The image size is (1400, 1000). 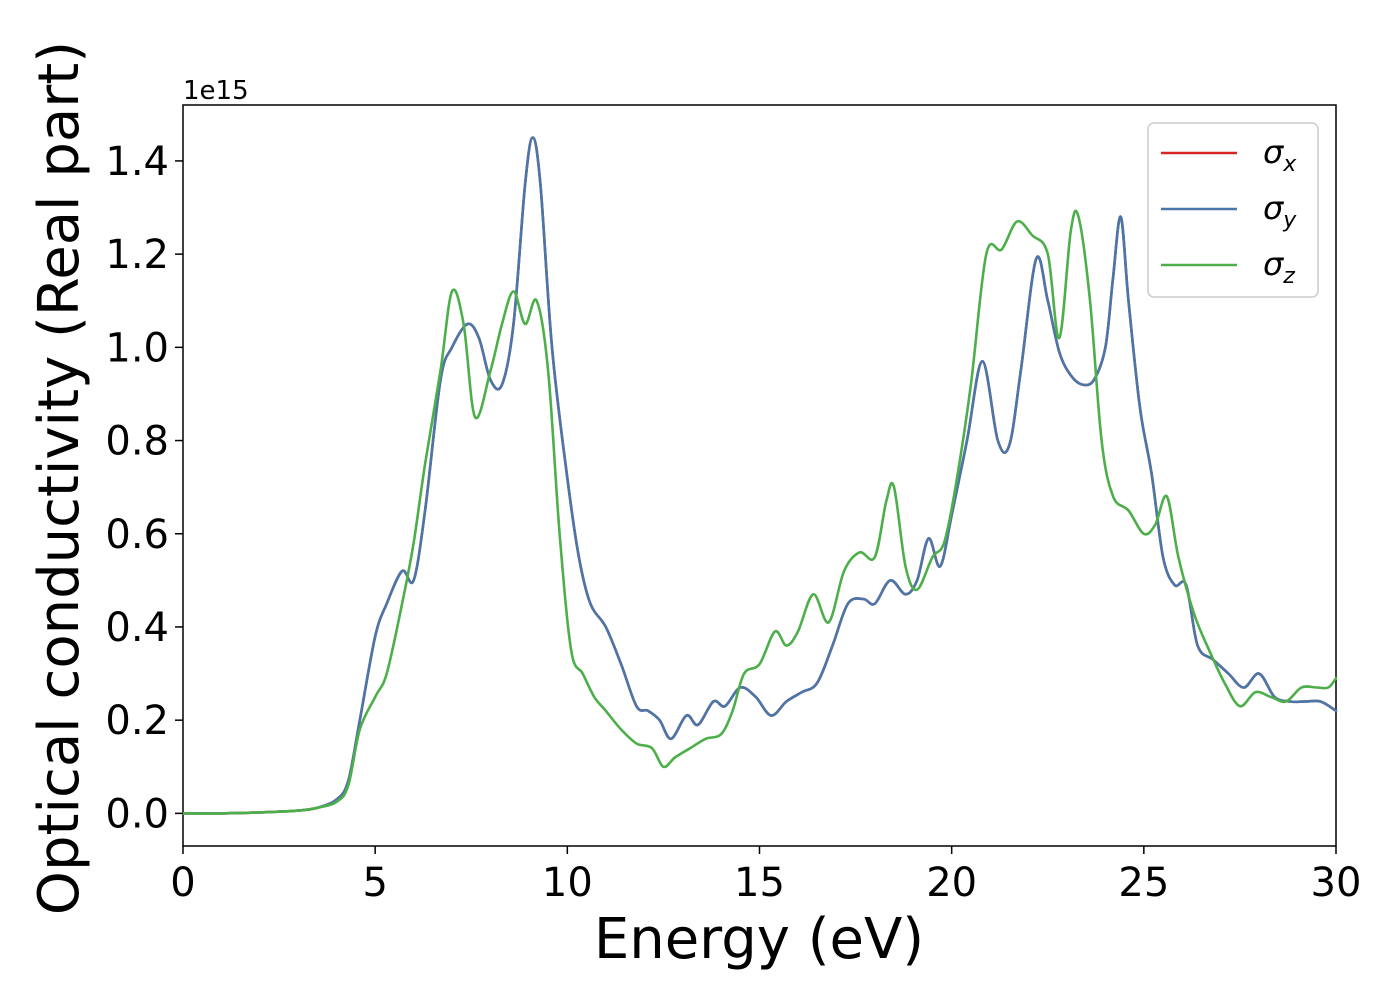 What do you see at coordinates (567, 883) in the screenshot?
I see `x-tick-label: 10` at bounding box center [567, 883].